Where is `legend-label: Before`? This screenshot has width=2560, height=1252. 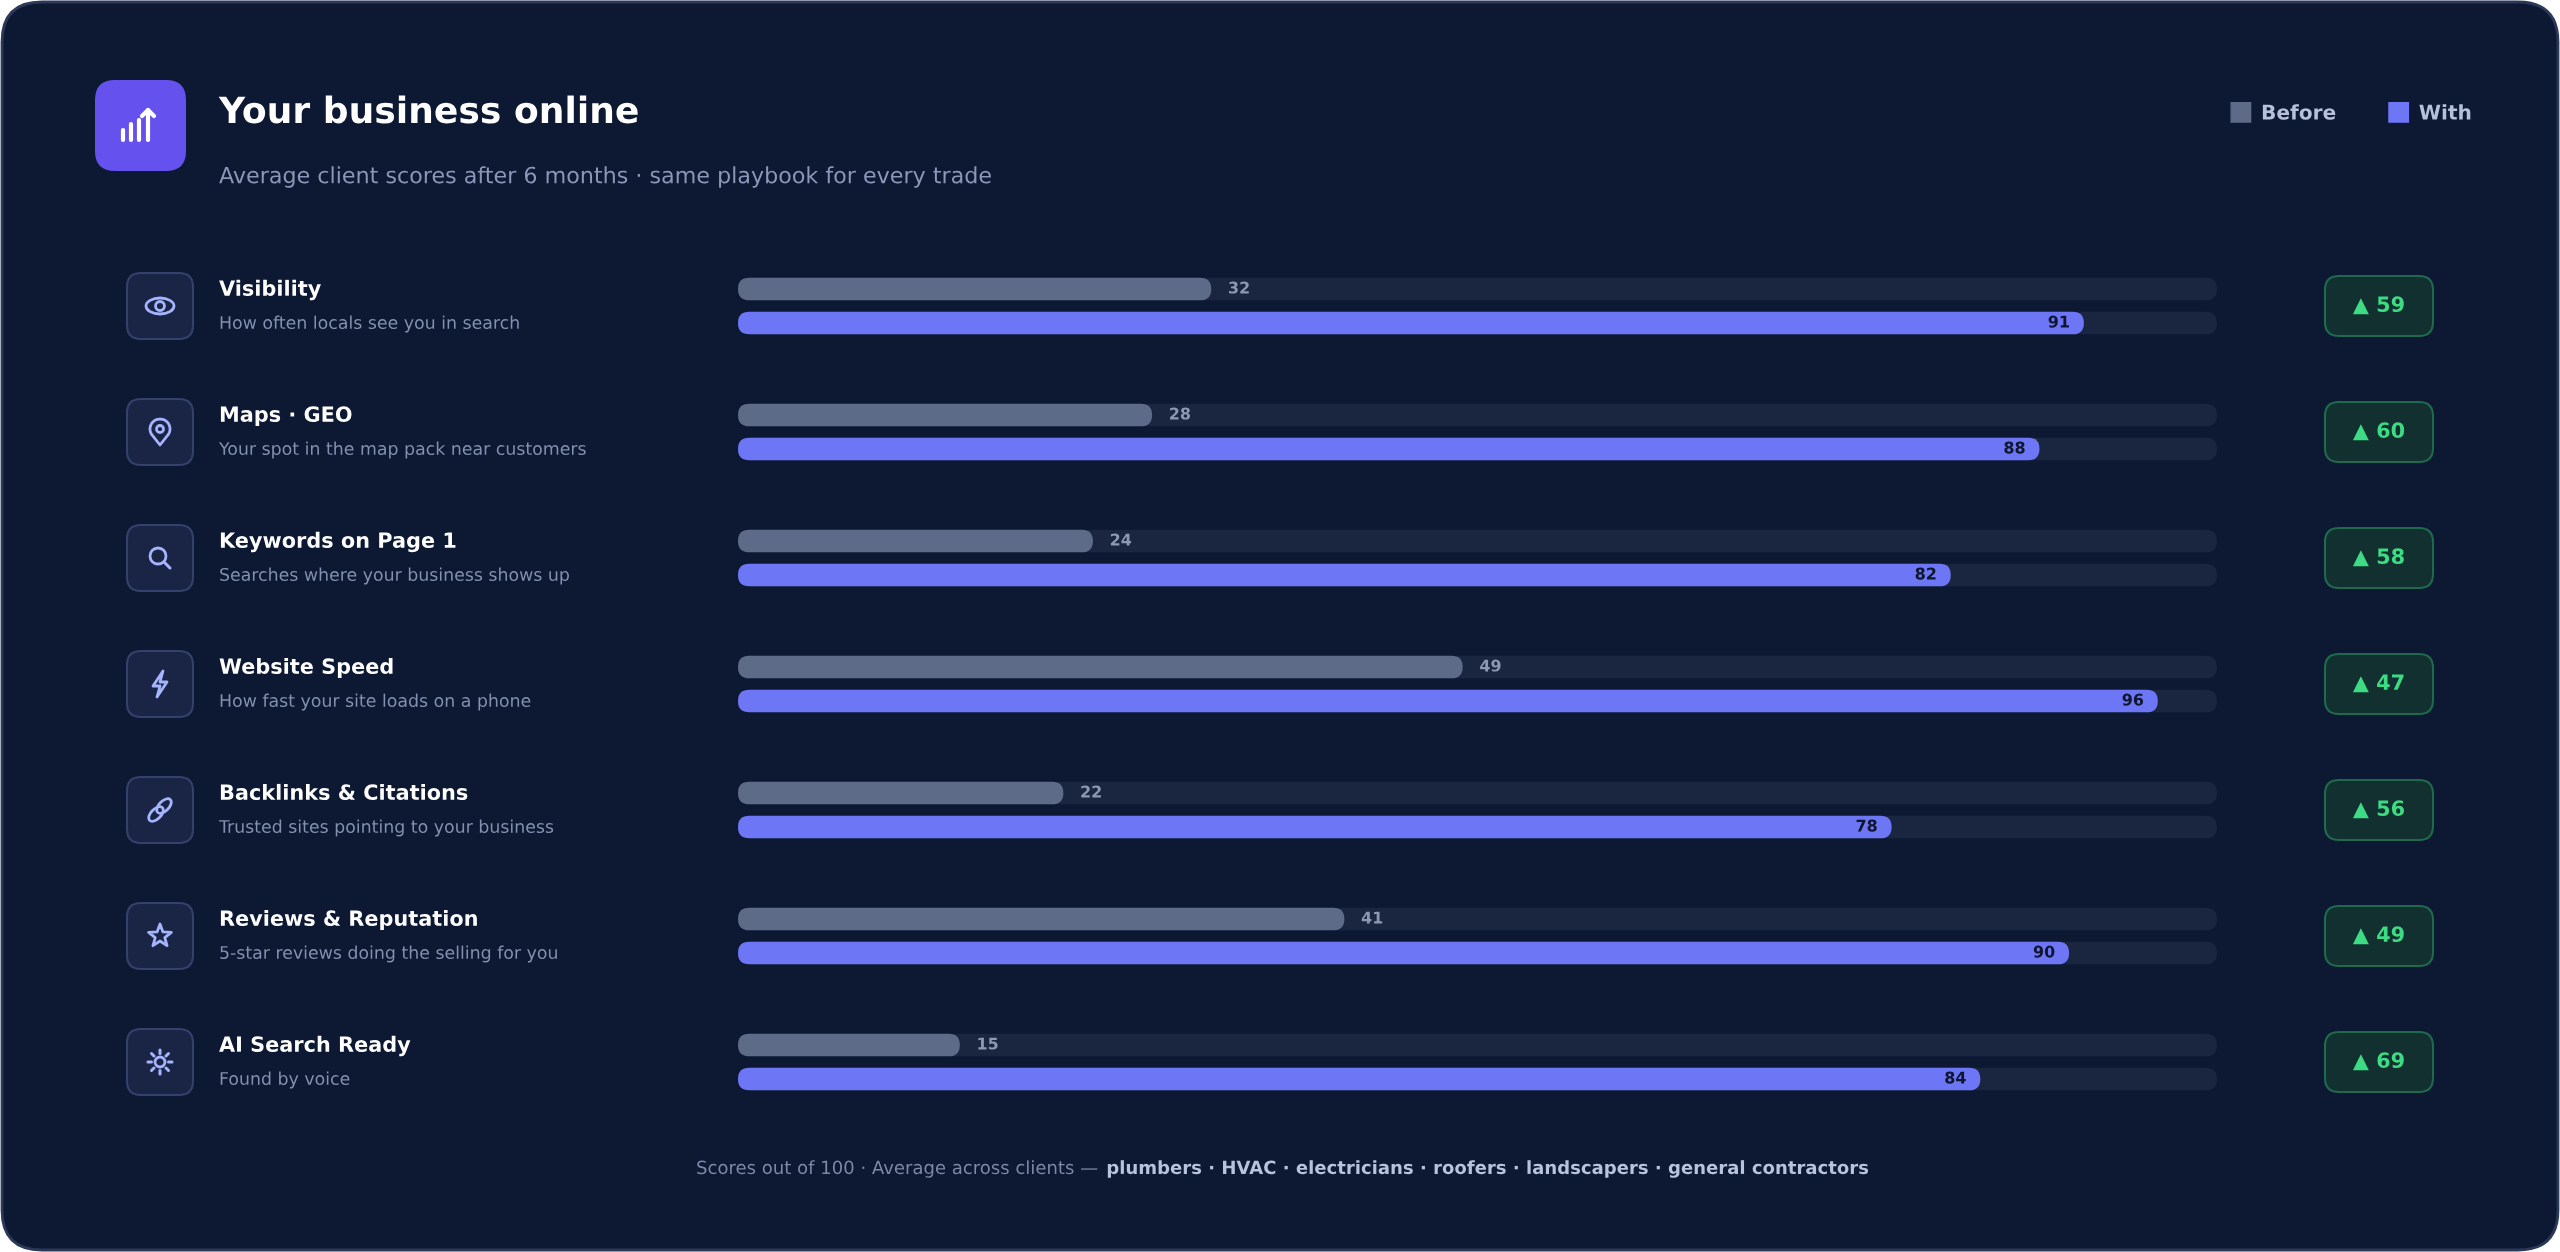 legend-label: Before is located at coordinates (2299, 112).